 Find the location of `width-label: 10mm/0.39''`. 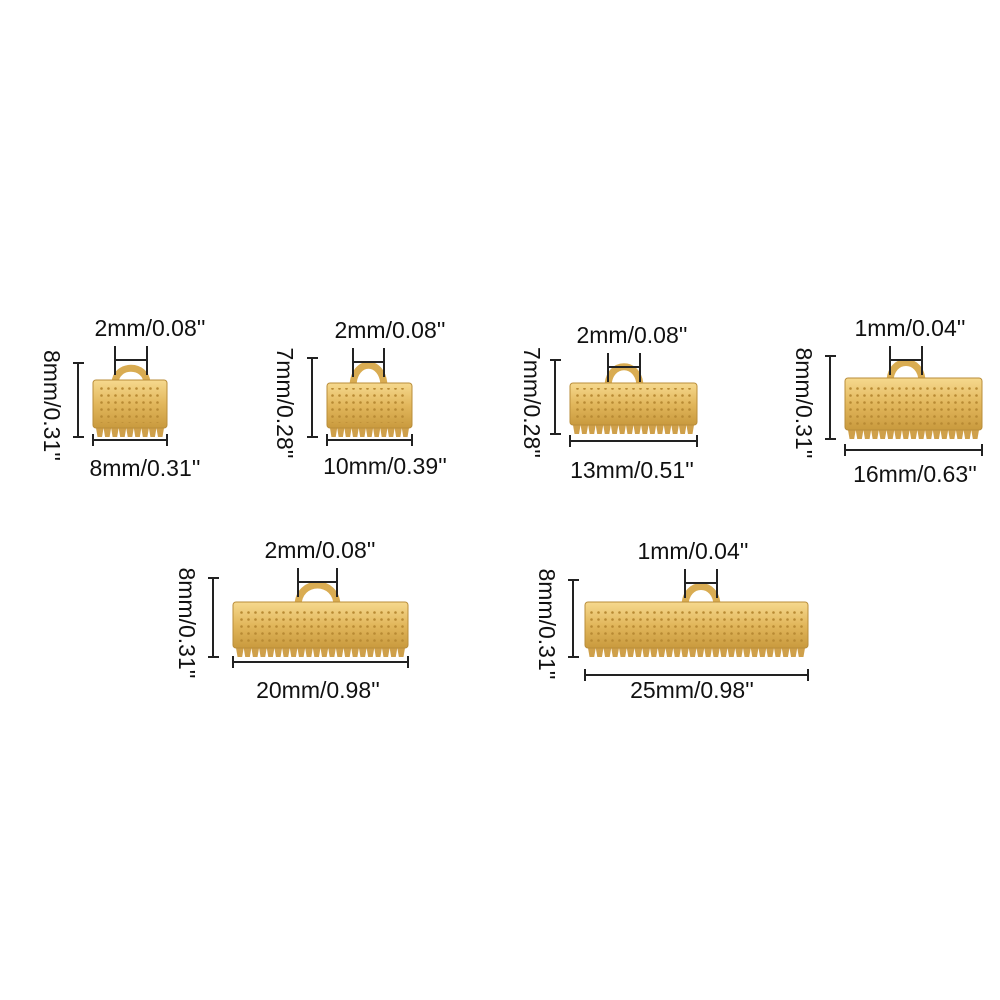

width-label: 10mm/0.39'' is located at coordinates (385, 466).